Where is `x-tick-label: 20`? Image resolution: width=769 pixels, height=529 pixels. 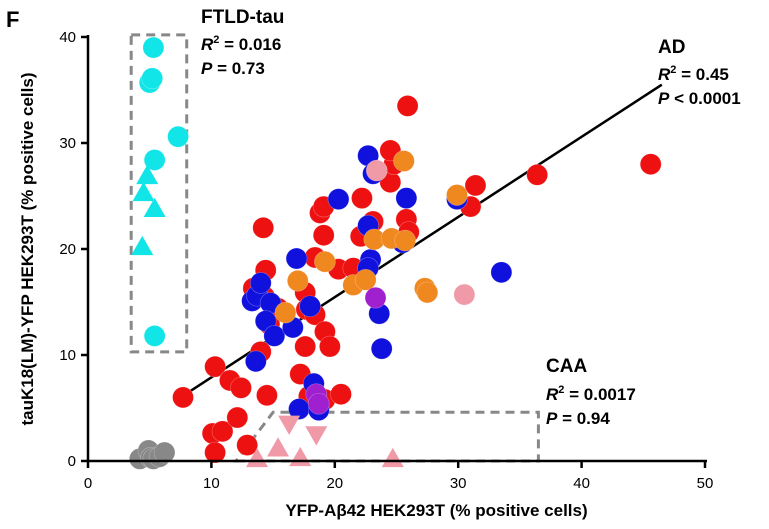 x-tick-label: 20 is located at coordinates (334, 483).